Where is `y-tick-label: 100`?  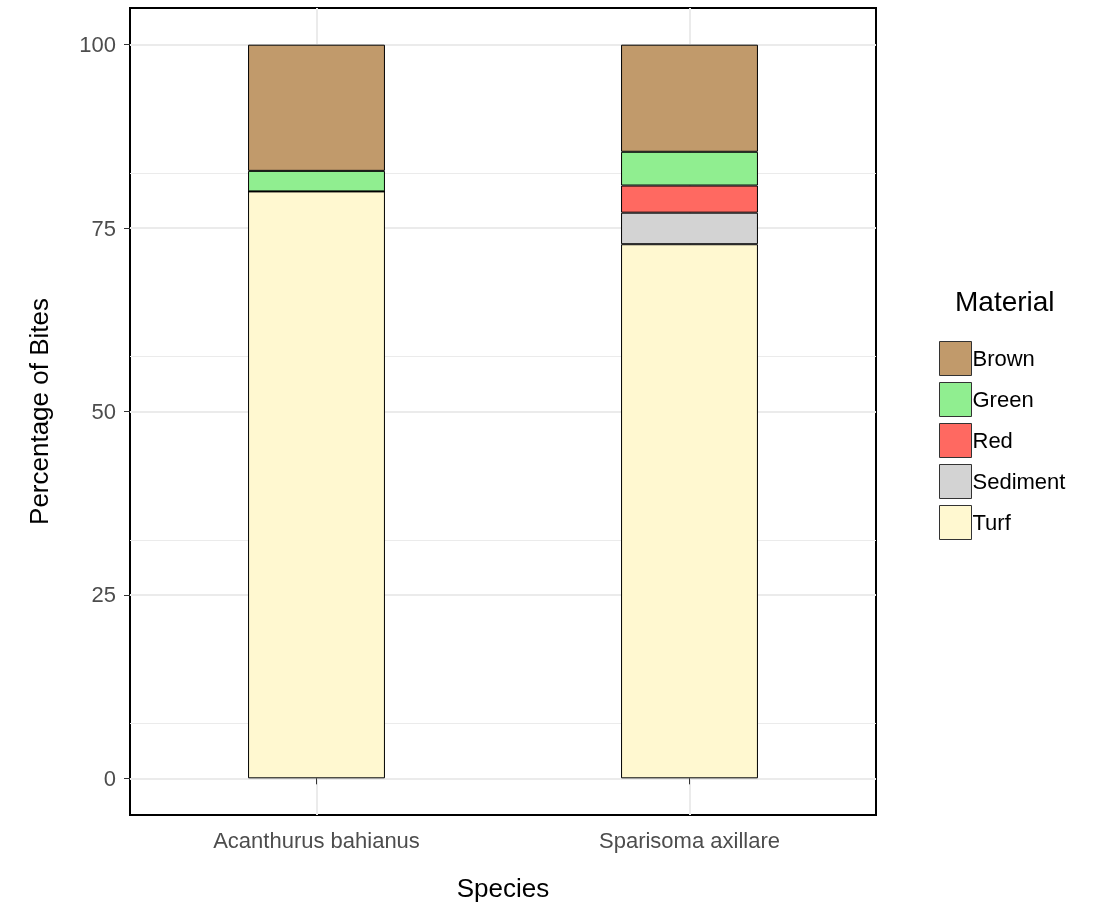
y-tick-label: 100 is located at coordinates (97, 45).